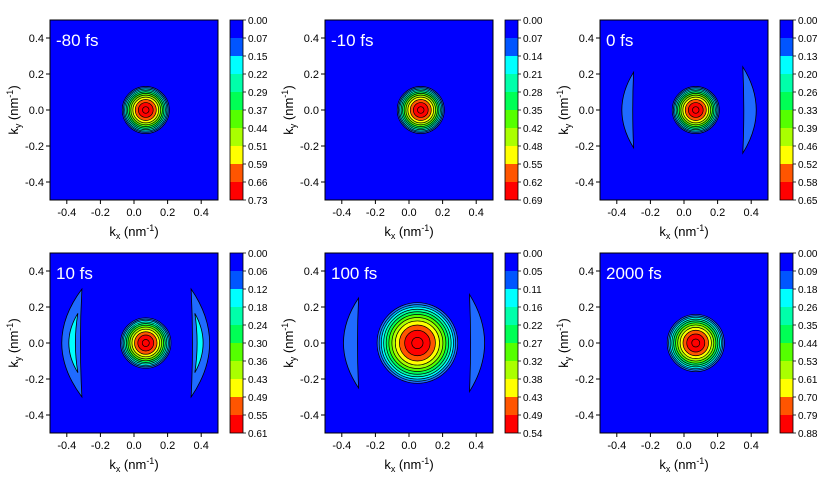 This screenshot has height=485, width=830. What do you see at coordinates (533, 183) in the screenshot?
I see `colorbar-label: 0.62` at bounding box center [533, 183].